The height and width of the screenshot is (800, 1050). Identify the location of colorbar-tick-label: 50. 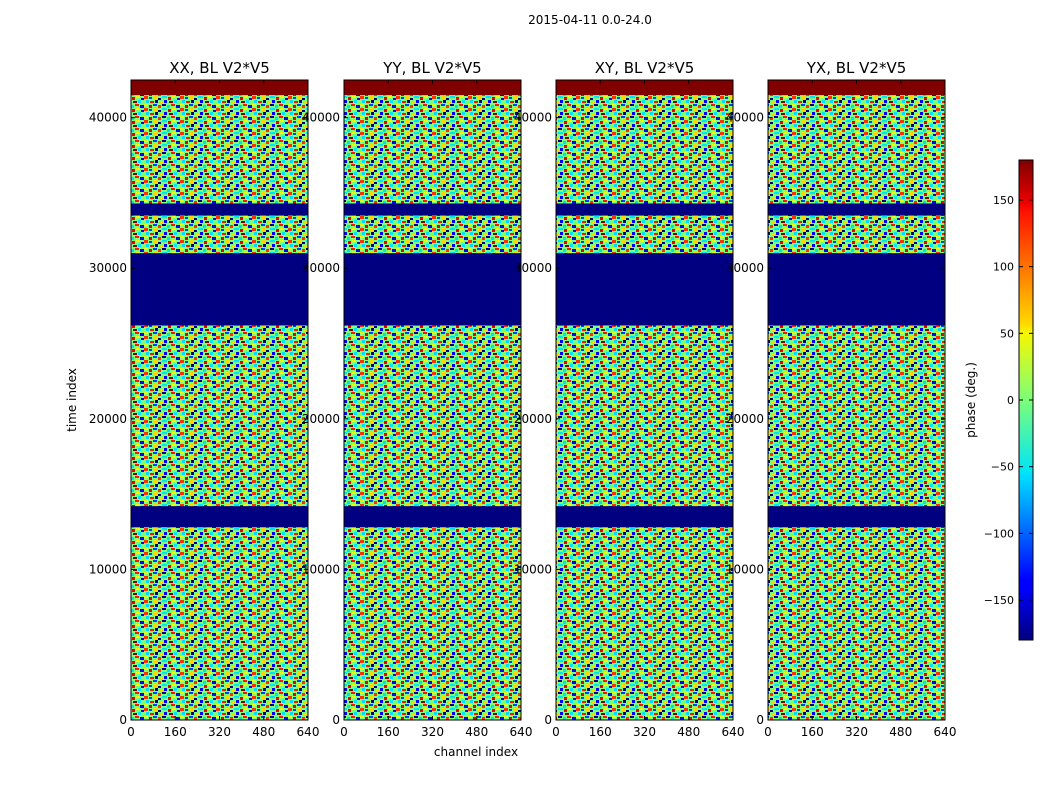
(1007, 333).